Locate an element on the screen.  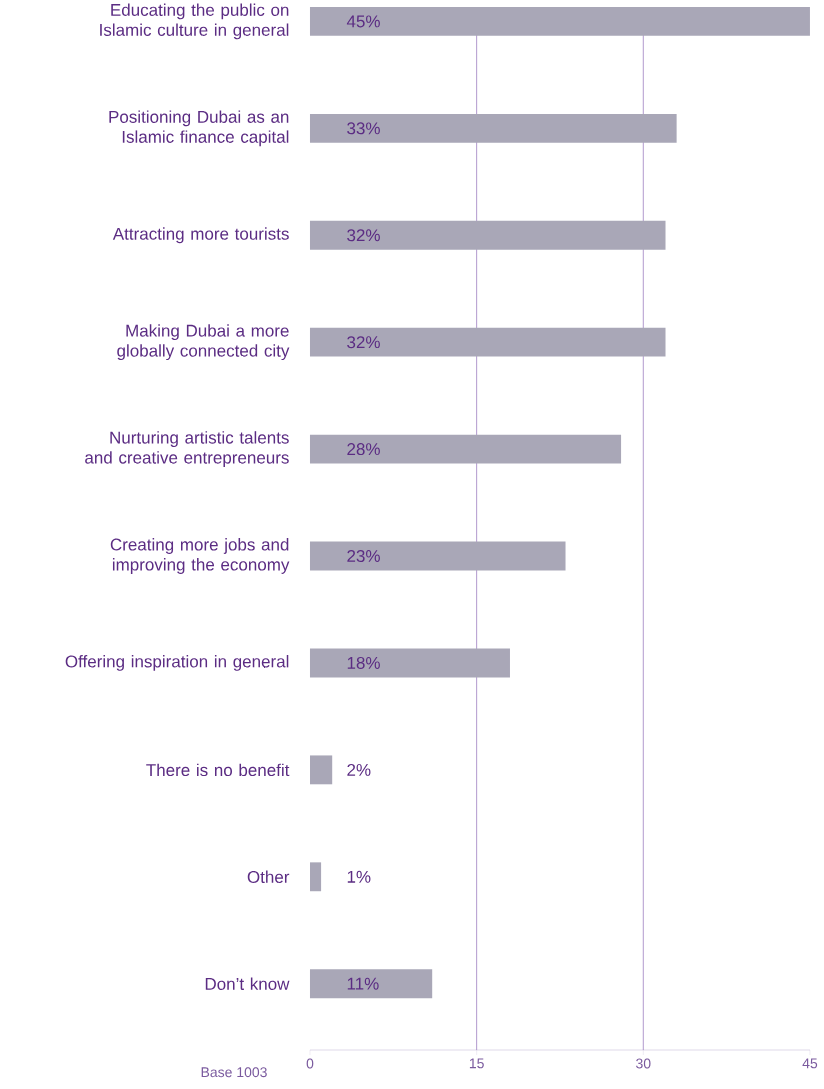
x-tick-label: 0 is located at coordinates (310, 1063).